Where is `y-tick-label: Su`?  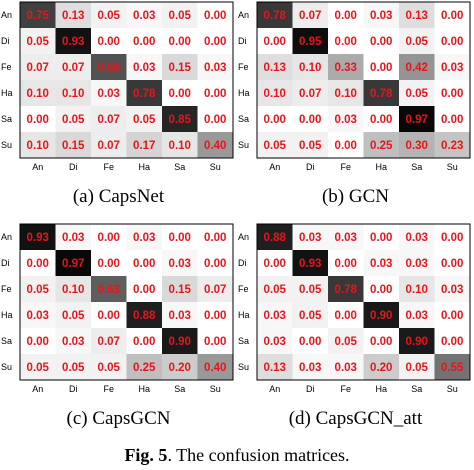
y-tick-label: Su is located at coordinates (6, 145).